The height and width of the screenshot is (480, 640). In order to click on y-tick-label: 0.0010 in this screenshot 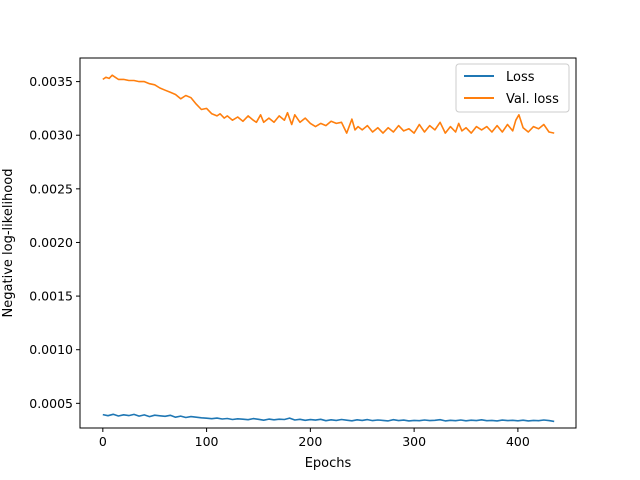, I will do `click(51, 349)`.